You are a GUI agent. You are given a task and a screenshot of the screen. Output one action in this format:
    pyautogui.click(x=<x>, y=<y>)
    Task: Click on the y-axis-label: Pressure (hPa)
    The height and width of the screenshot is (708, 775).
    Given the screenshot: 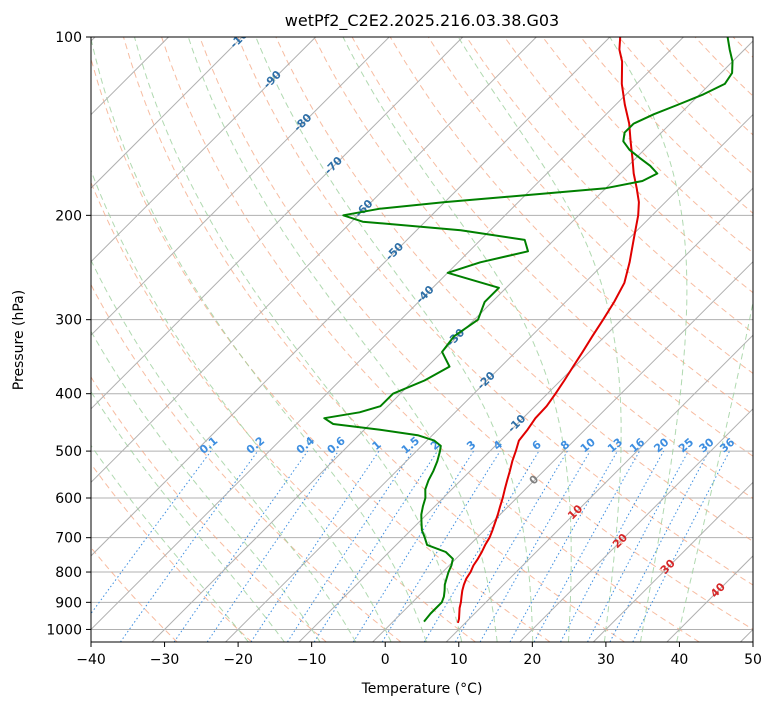 What is the action you would take?
    pyautogui.click(x=19, y=340)
    